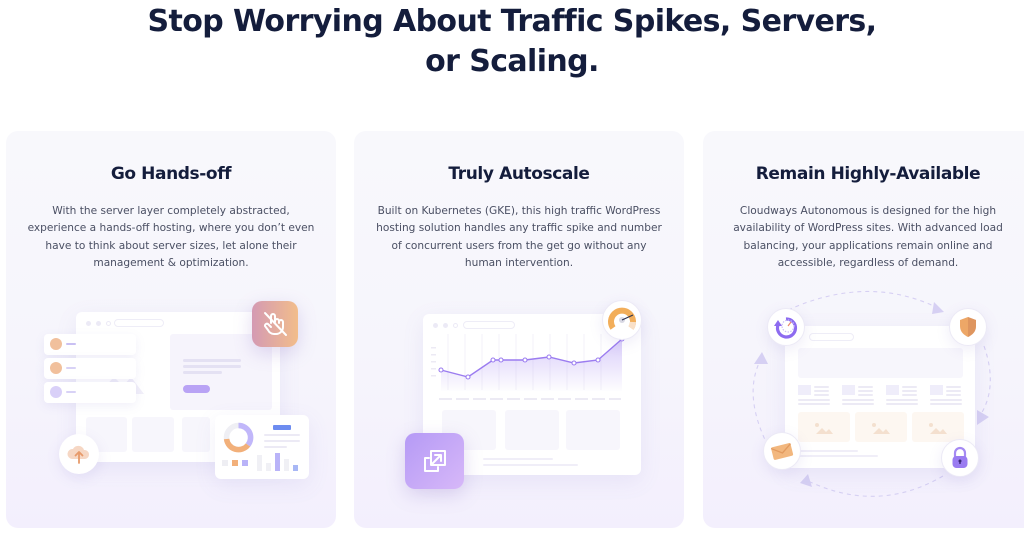 This screenshot has width=1024, height=533. What do you see at coordinates (530, 399) in the screenshot?
I see `chart-axis-ticks` at bounding box center [530, 399].